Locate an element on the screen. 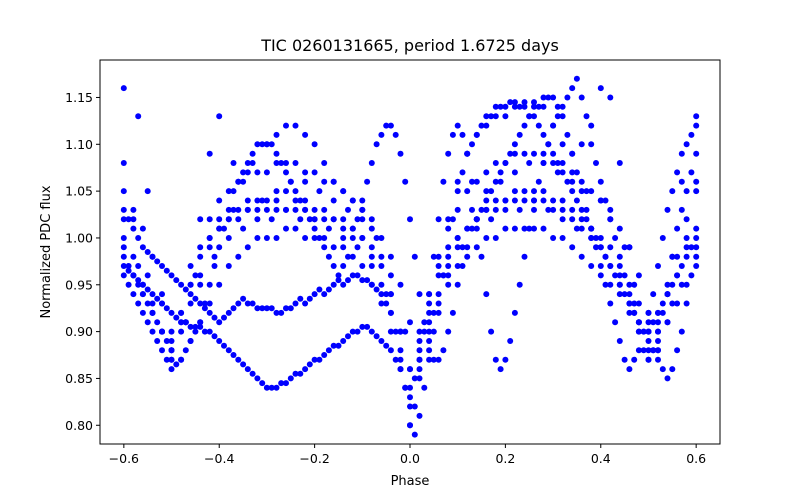 The width and height of the screenshot is (800, 500). y-tick-label: 1.00 is located at coordinates (79, 237).